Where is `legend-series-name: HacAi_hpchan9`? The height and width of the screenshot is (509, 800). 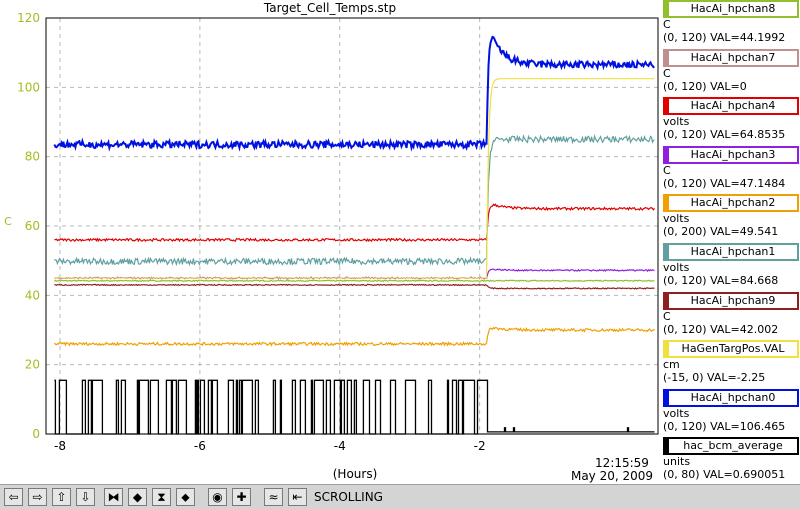 legend-series-name: HacAi_hpchan9 is located at coordinates (731, 300).